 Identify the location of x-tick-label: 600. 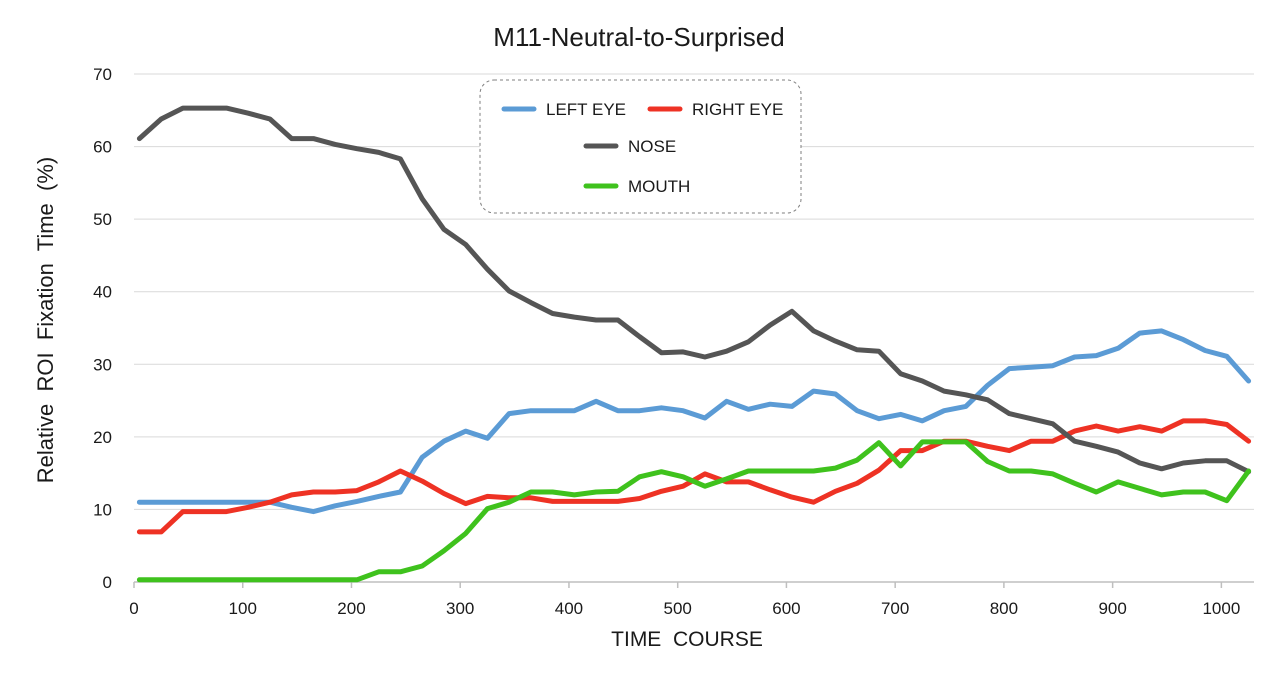
(786, 608).